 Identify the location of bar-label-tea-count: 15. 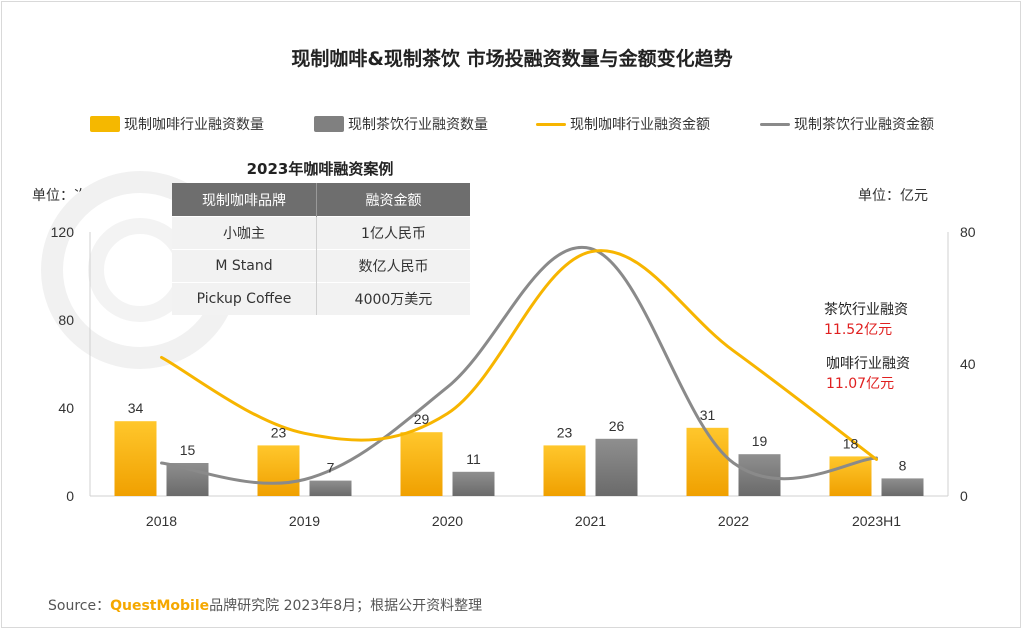
(188, 450).